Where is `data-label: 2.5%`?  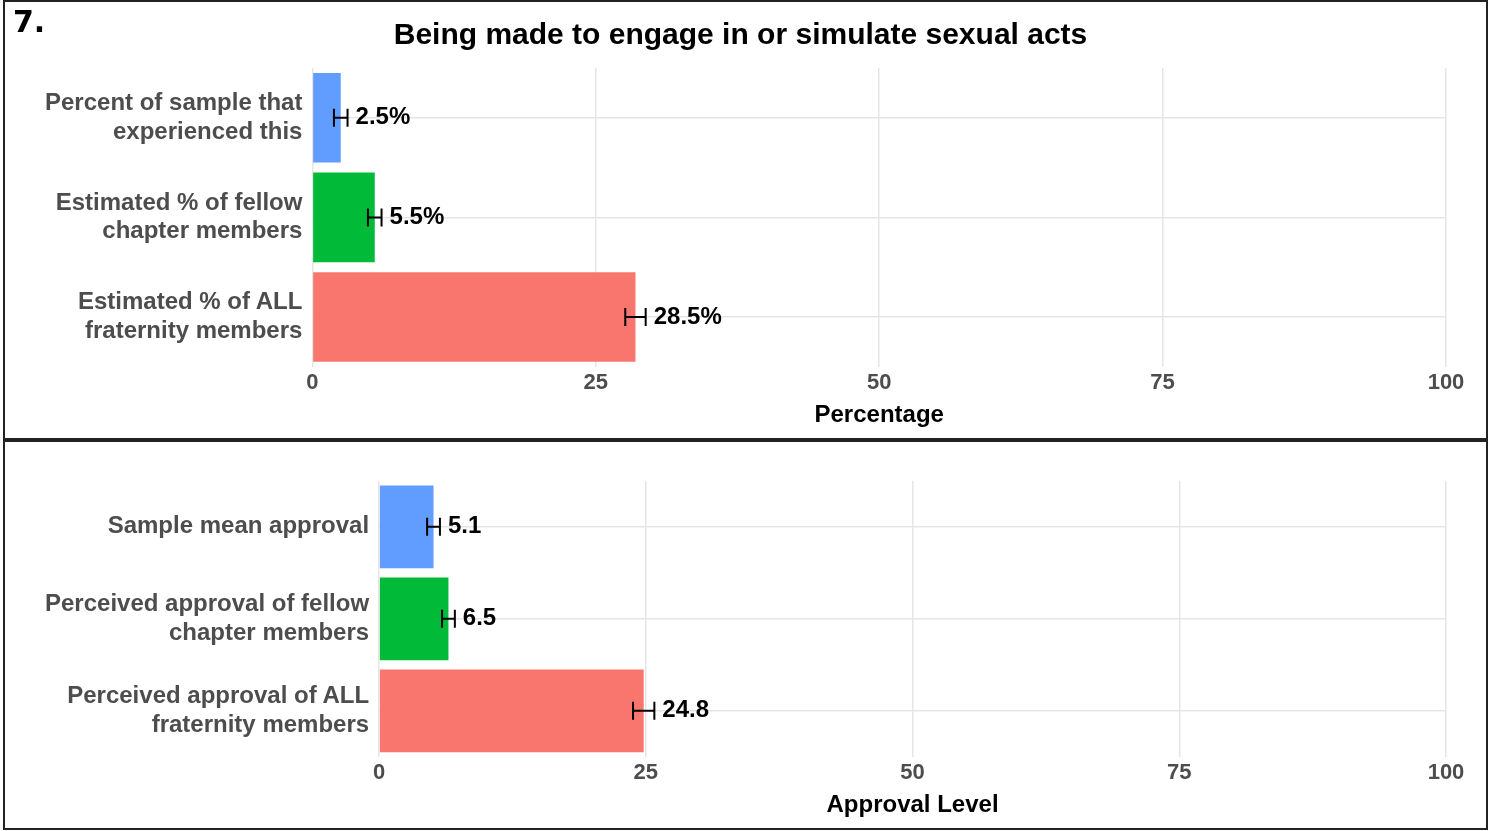
data-label: 2.5% is located at coordinates (383, 116).